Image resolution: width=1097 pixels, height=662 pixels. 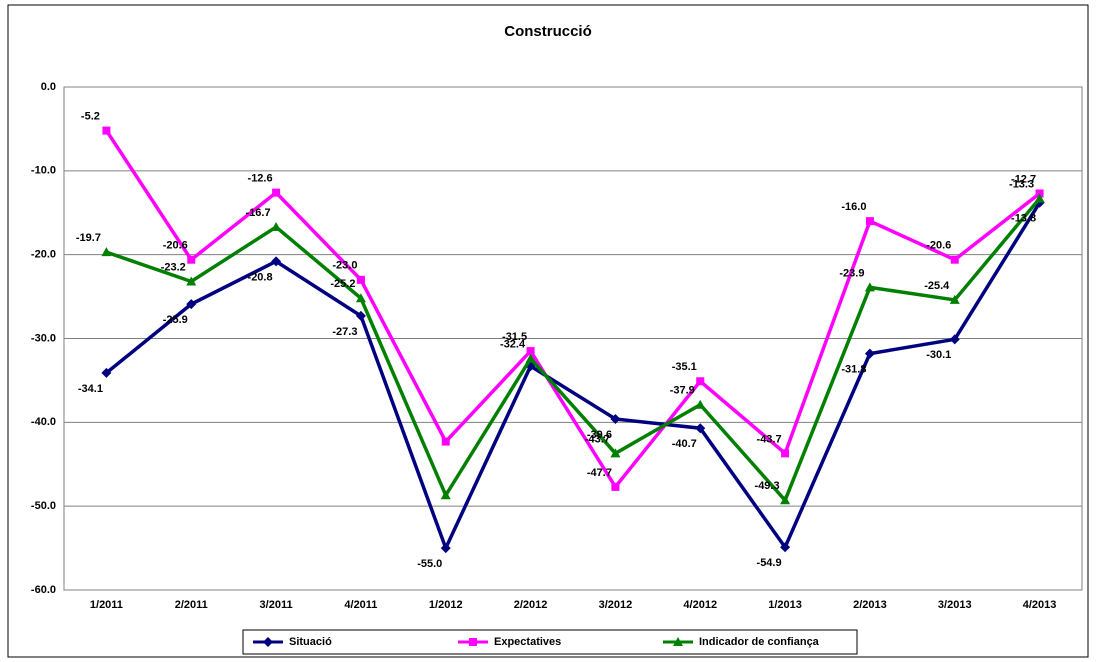 What do you see at coordinates (938, 355) in the screenshot?
I see `data-label: -30.1` at bounding box center [938, 355].